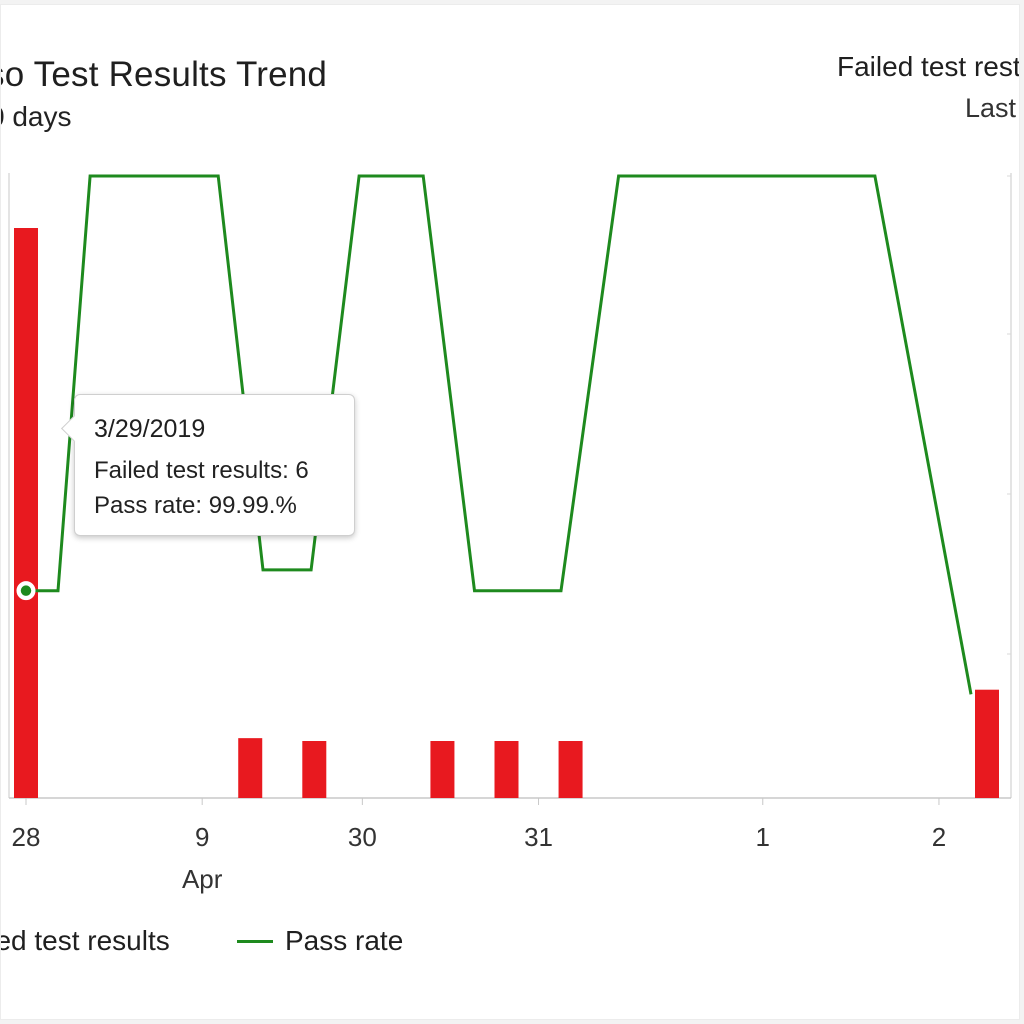 The height and width of the screenshot is (1024, 1024). What do you see at coordinates (36, 116) in the screenshot?
I see `chart-subtitle: 0 days` at bounding box center [36, 116].